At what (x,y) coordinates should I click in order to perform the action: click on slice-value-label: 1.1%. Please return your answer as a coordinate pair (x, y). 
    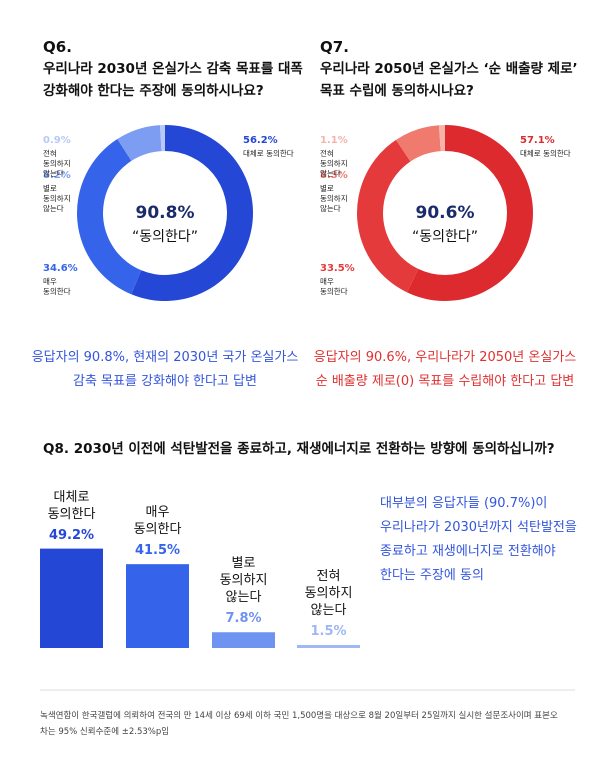
    Looking at the image, I should click on (334, 140).